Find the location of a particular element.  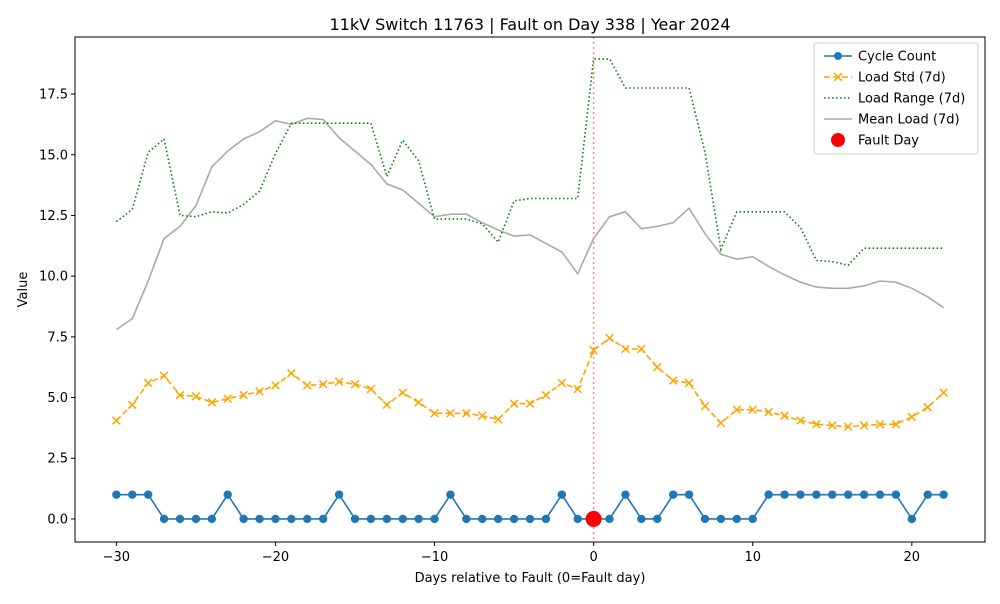

legend-box is located at coordinates (896, 98).